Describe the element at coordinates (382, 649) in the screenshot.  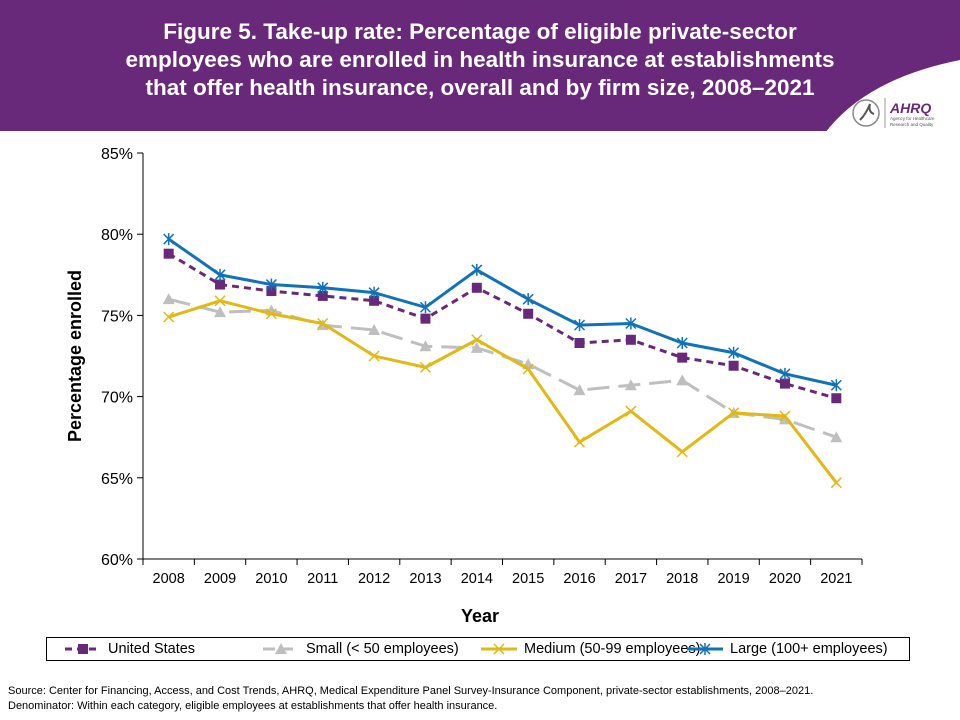
I see `legend-label: Small (< 50 employees)` at that location.